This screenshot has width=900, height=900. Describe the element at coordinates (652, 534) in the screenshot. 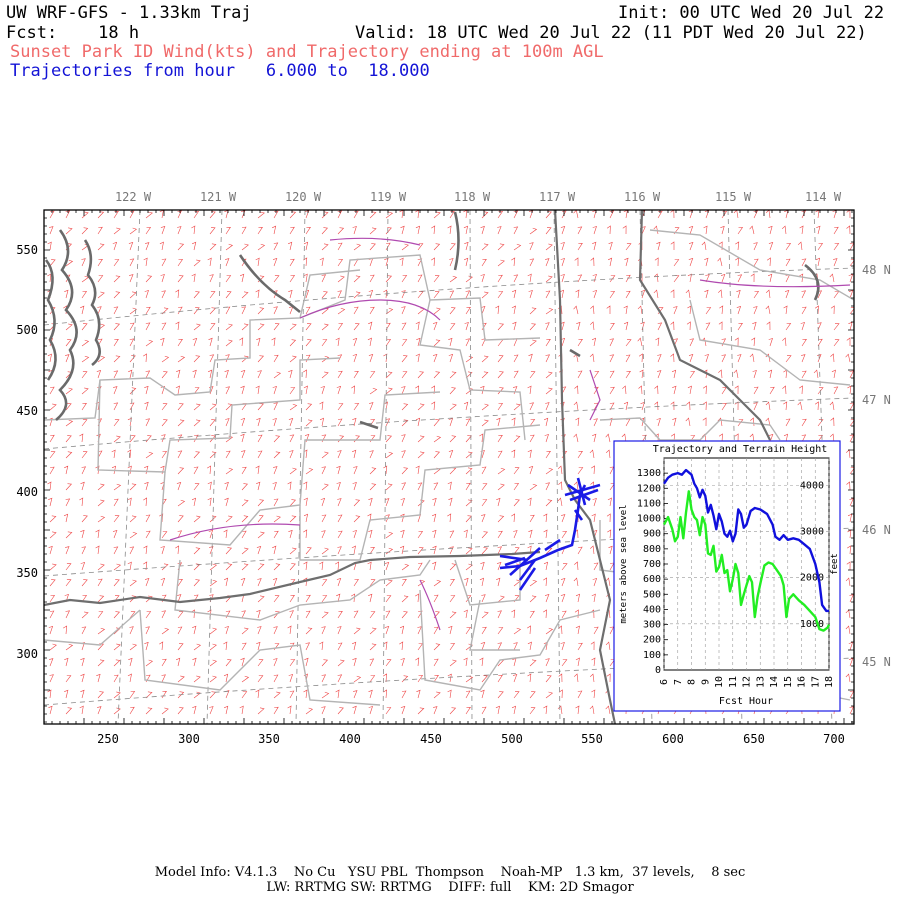

I see `inset-left-tick: 900` at that location.